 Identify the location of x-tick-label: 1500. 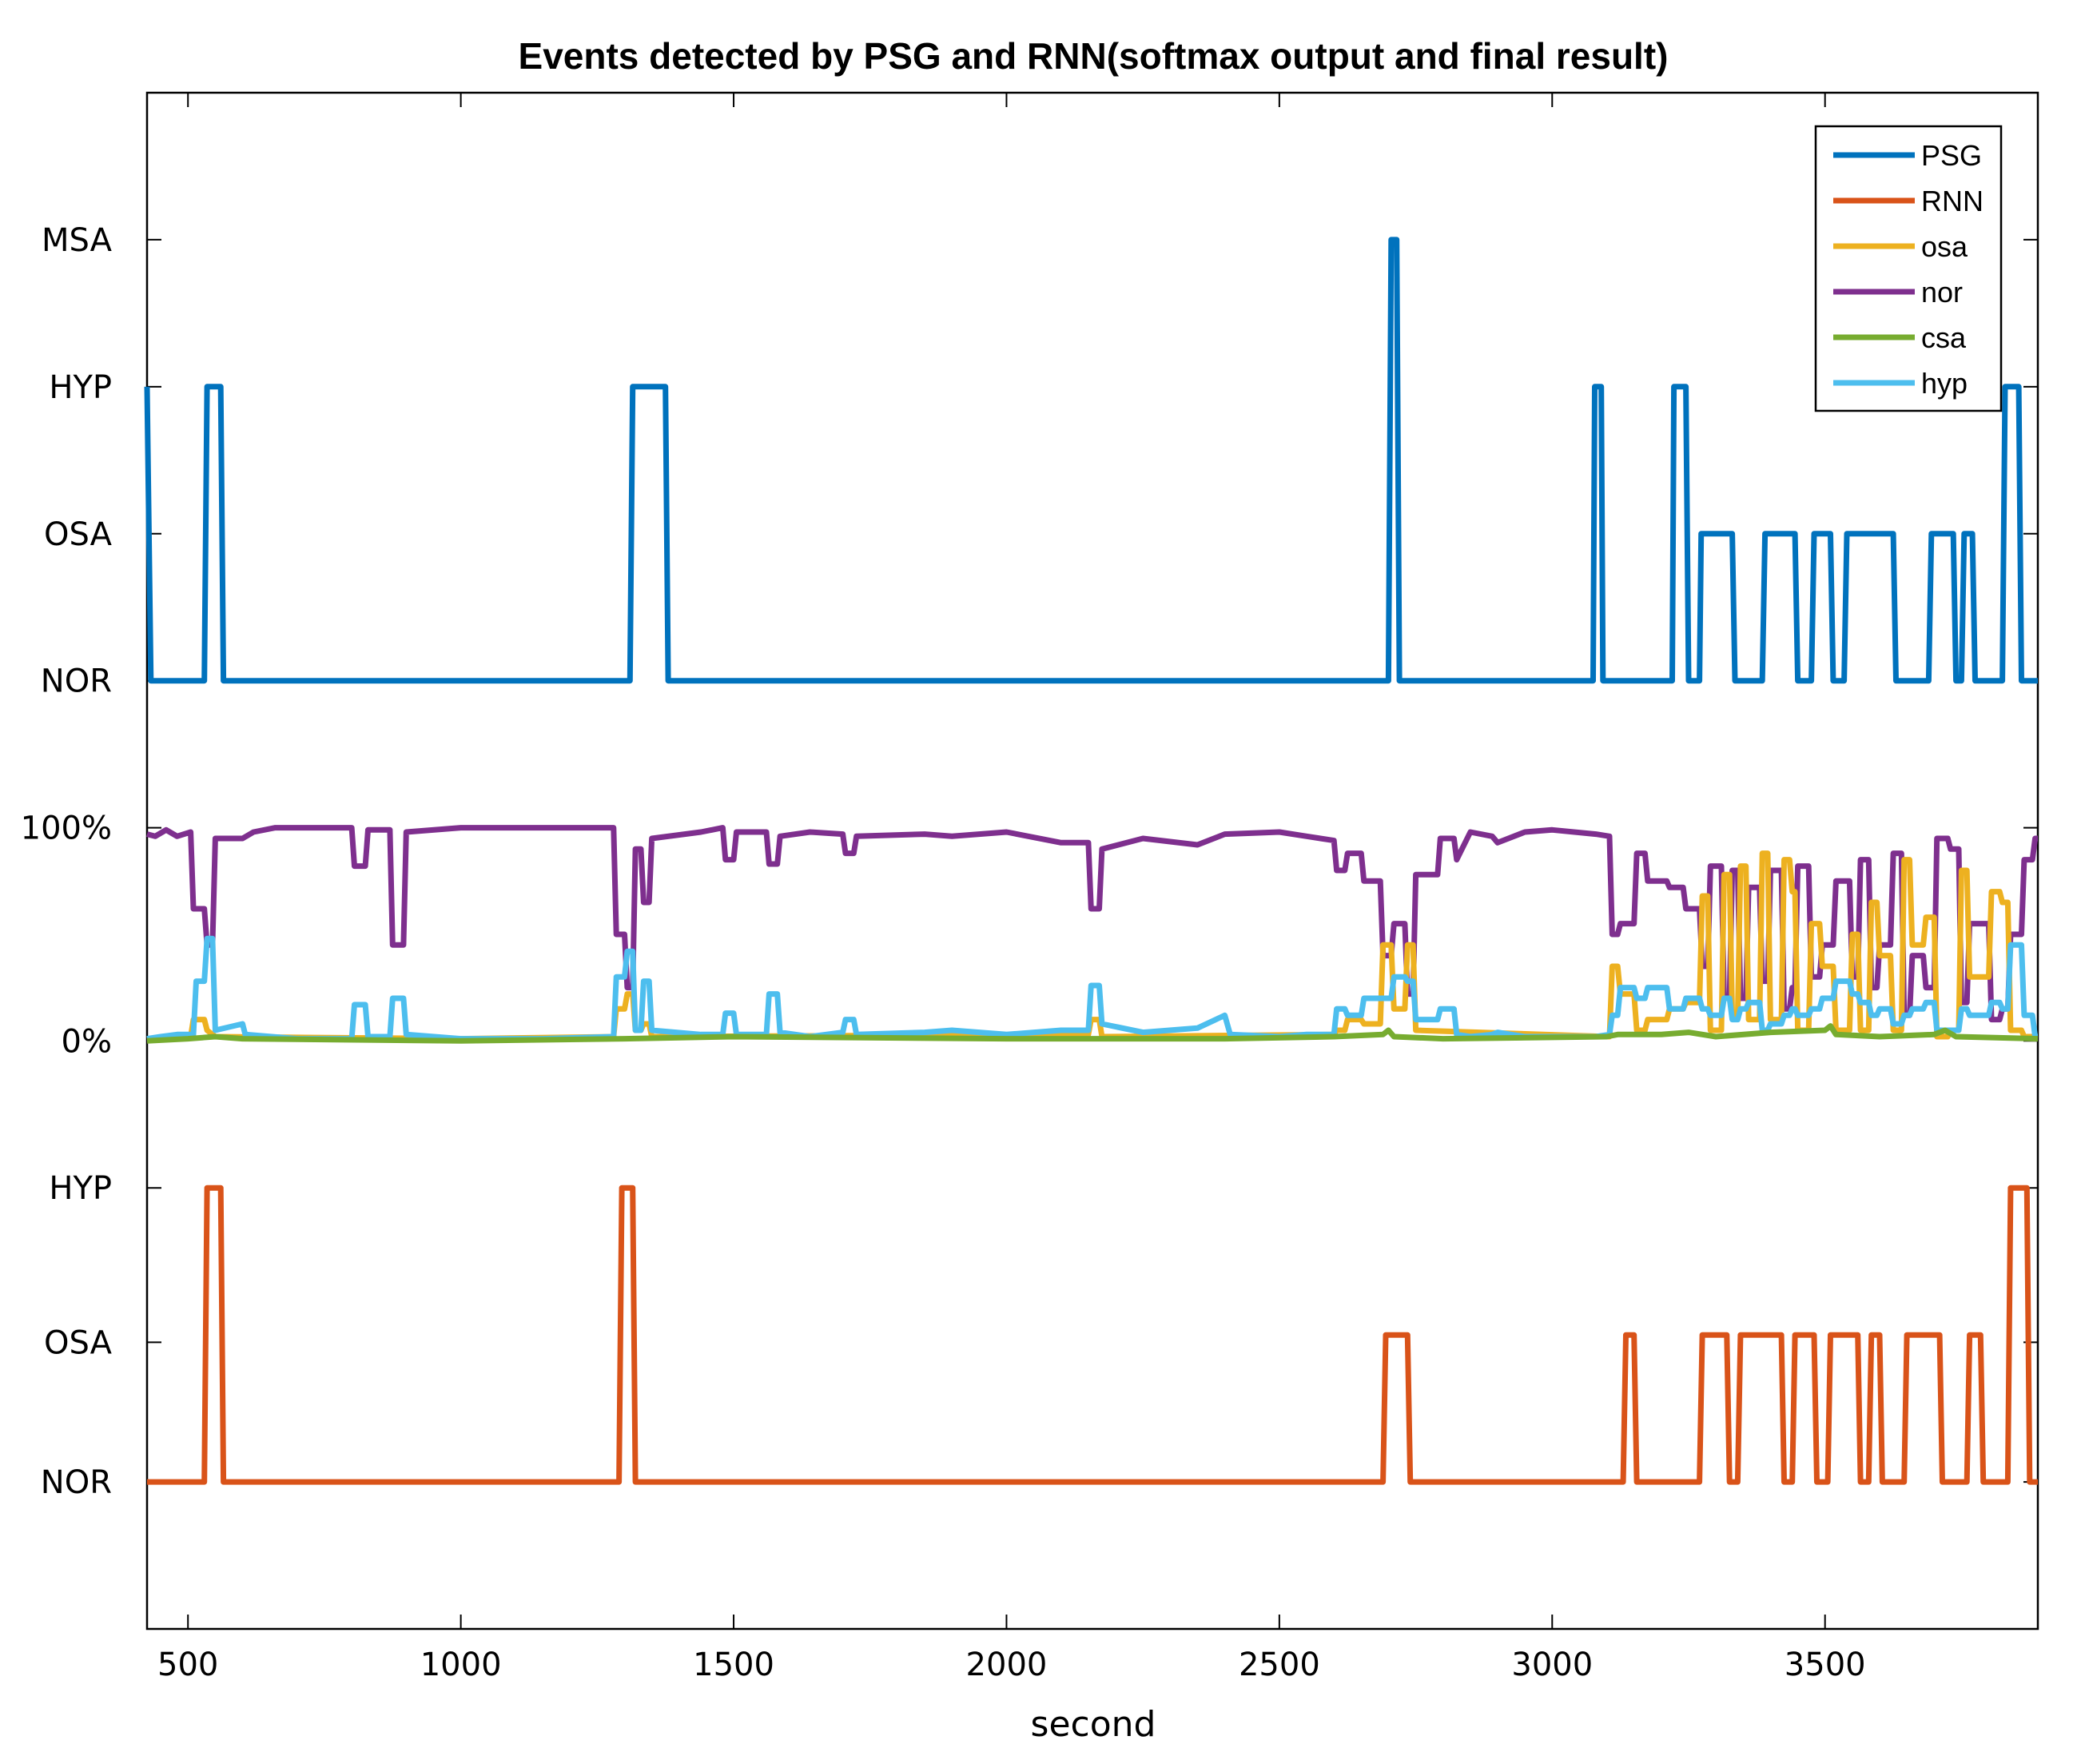
(733, 1665).